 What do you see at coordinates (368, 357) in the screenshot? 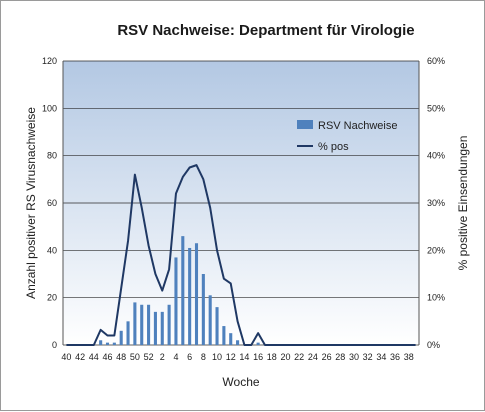
I see `x-tick-label: 32` at bounding box center [368, 357].